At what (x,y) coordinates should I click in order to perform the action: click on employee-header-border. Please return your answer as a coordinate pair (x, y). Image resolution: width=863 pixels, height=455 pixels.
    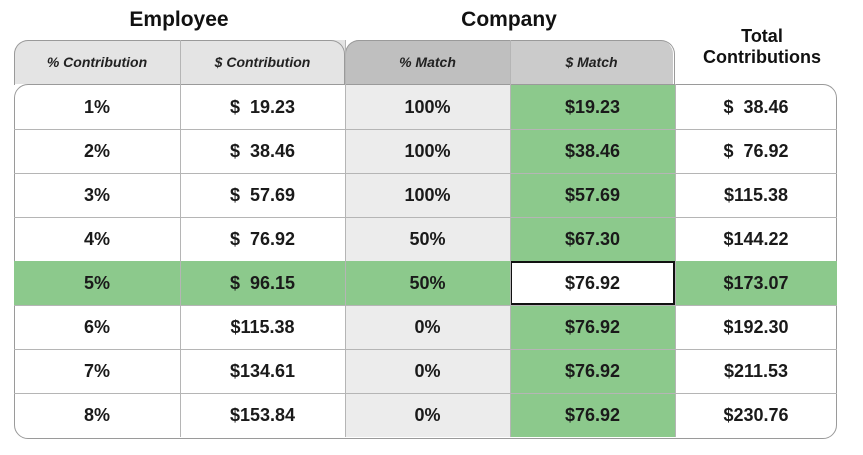
    Looking at the image, I should click on (179, 62).